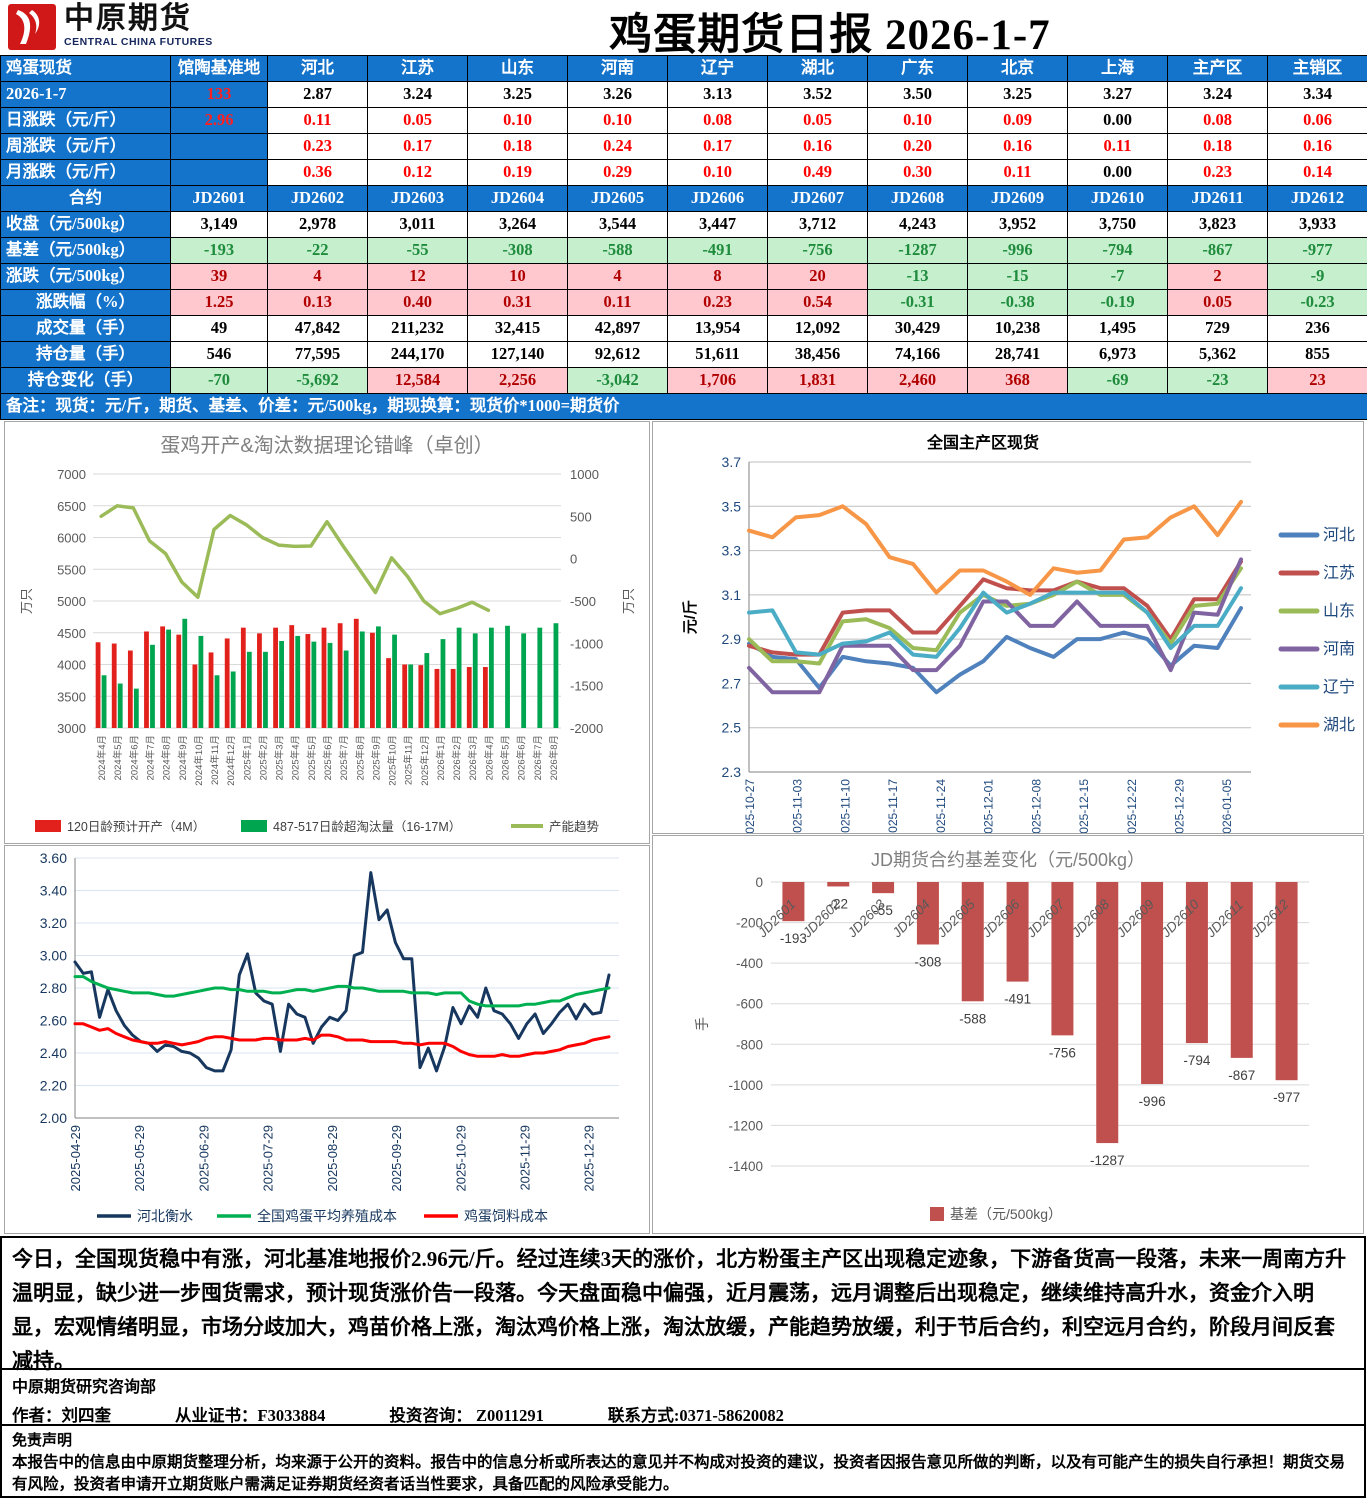 The width and height of the screenshot is (1367, 1498). Describe the element at coordinates (150, 757) in the screenshot. I see `svg-text: 2024年7月` at that location.